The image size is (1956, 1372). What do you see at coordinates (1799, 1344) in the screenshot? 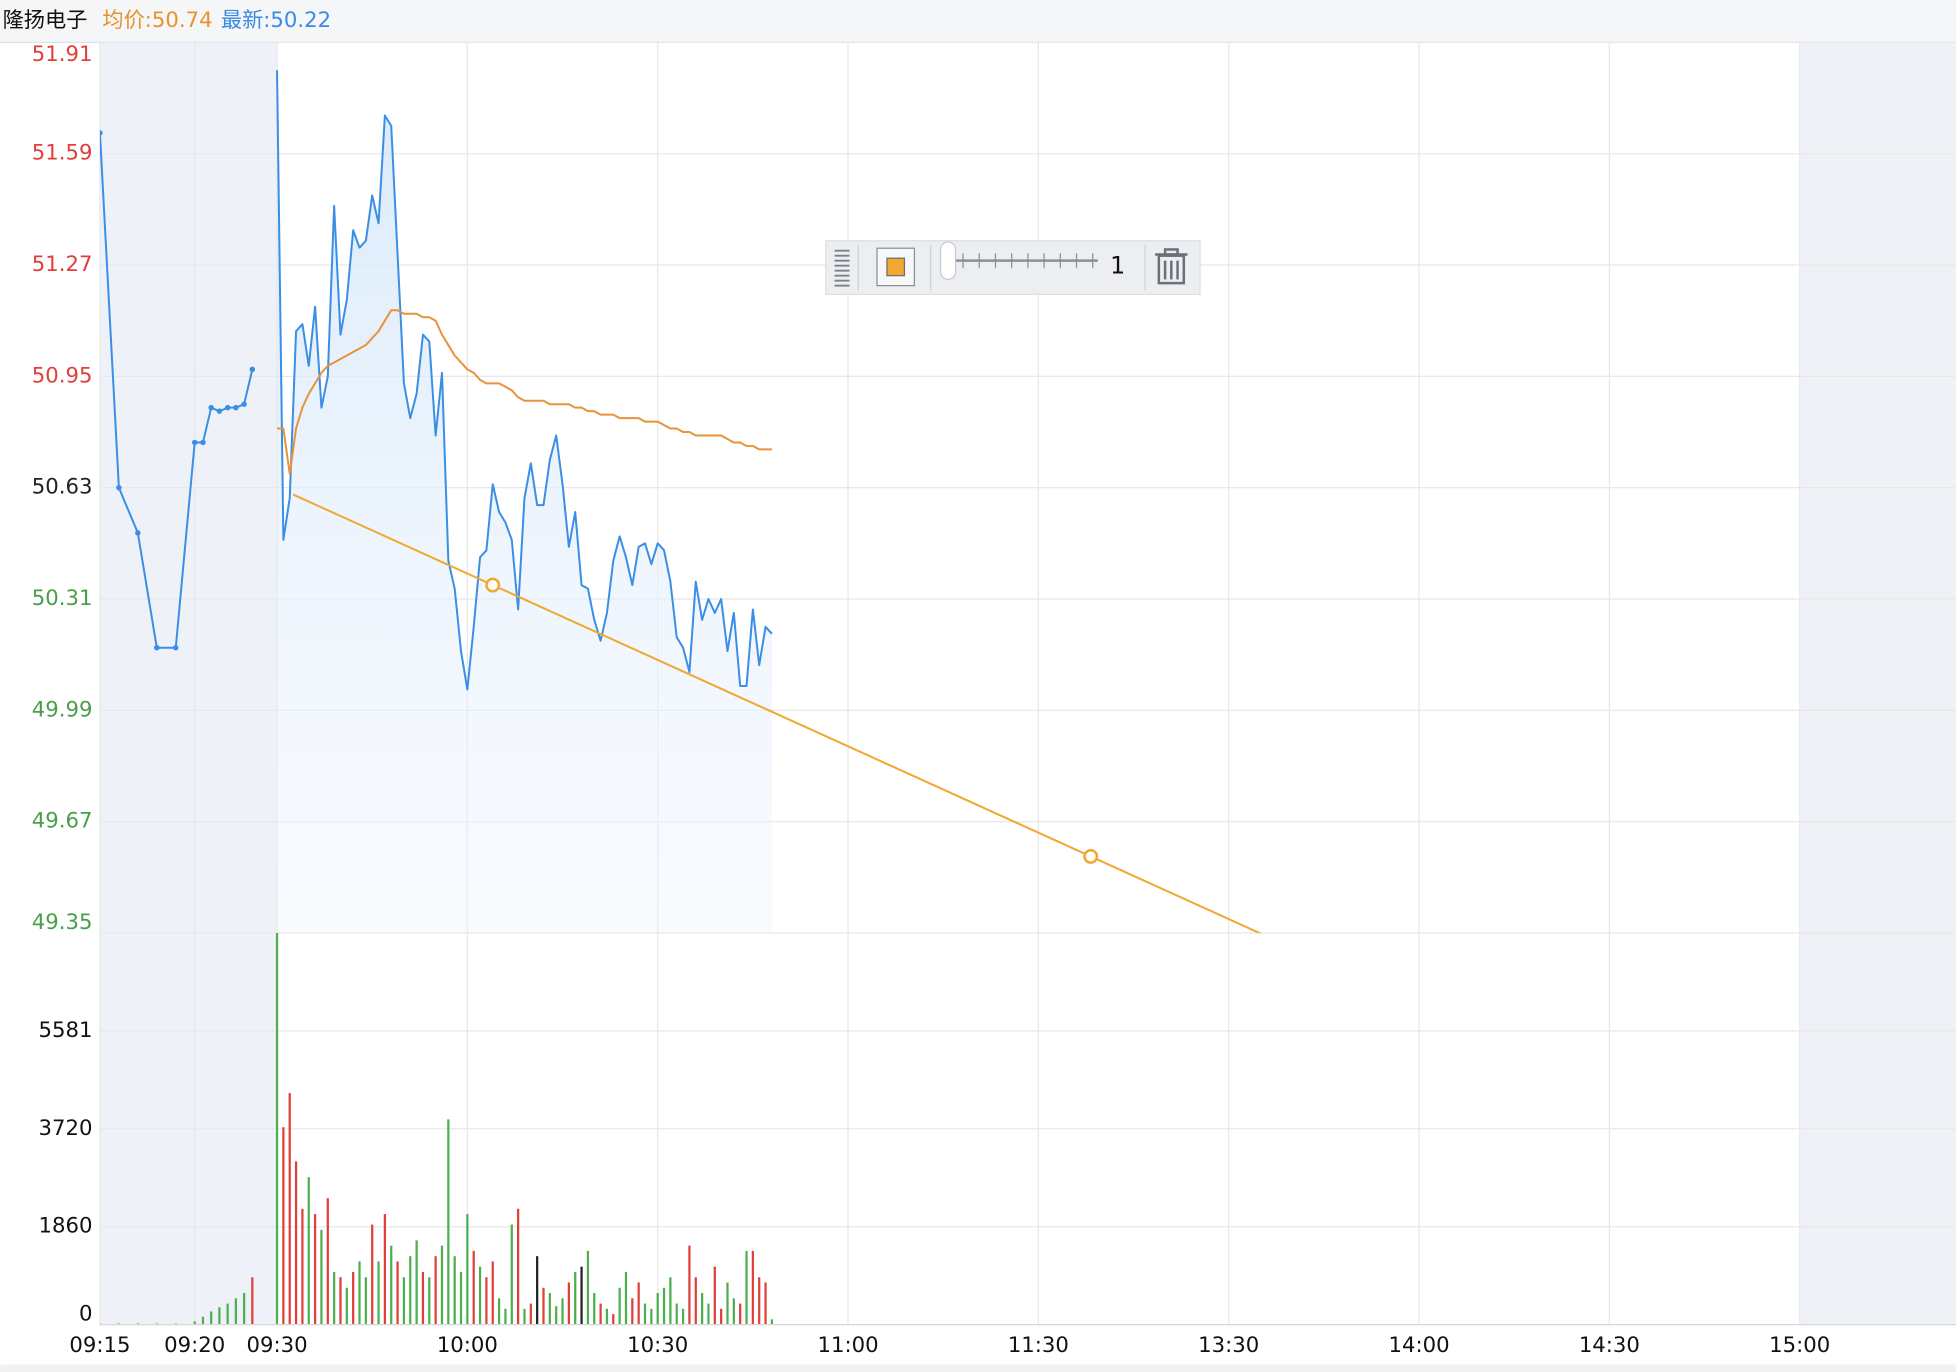
I see `x-tick-label: 15:00` at bounding box center [1799, 1344].